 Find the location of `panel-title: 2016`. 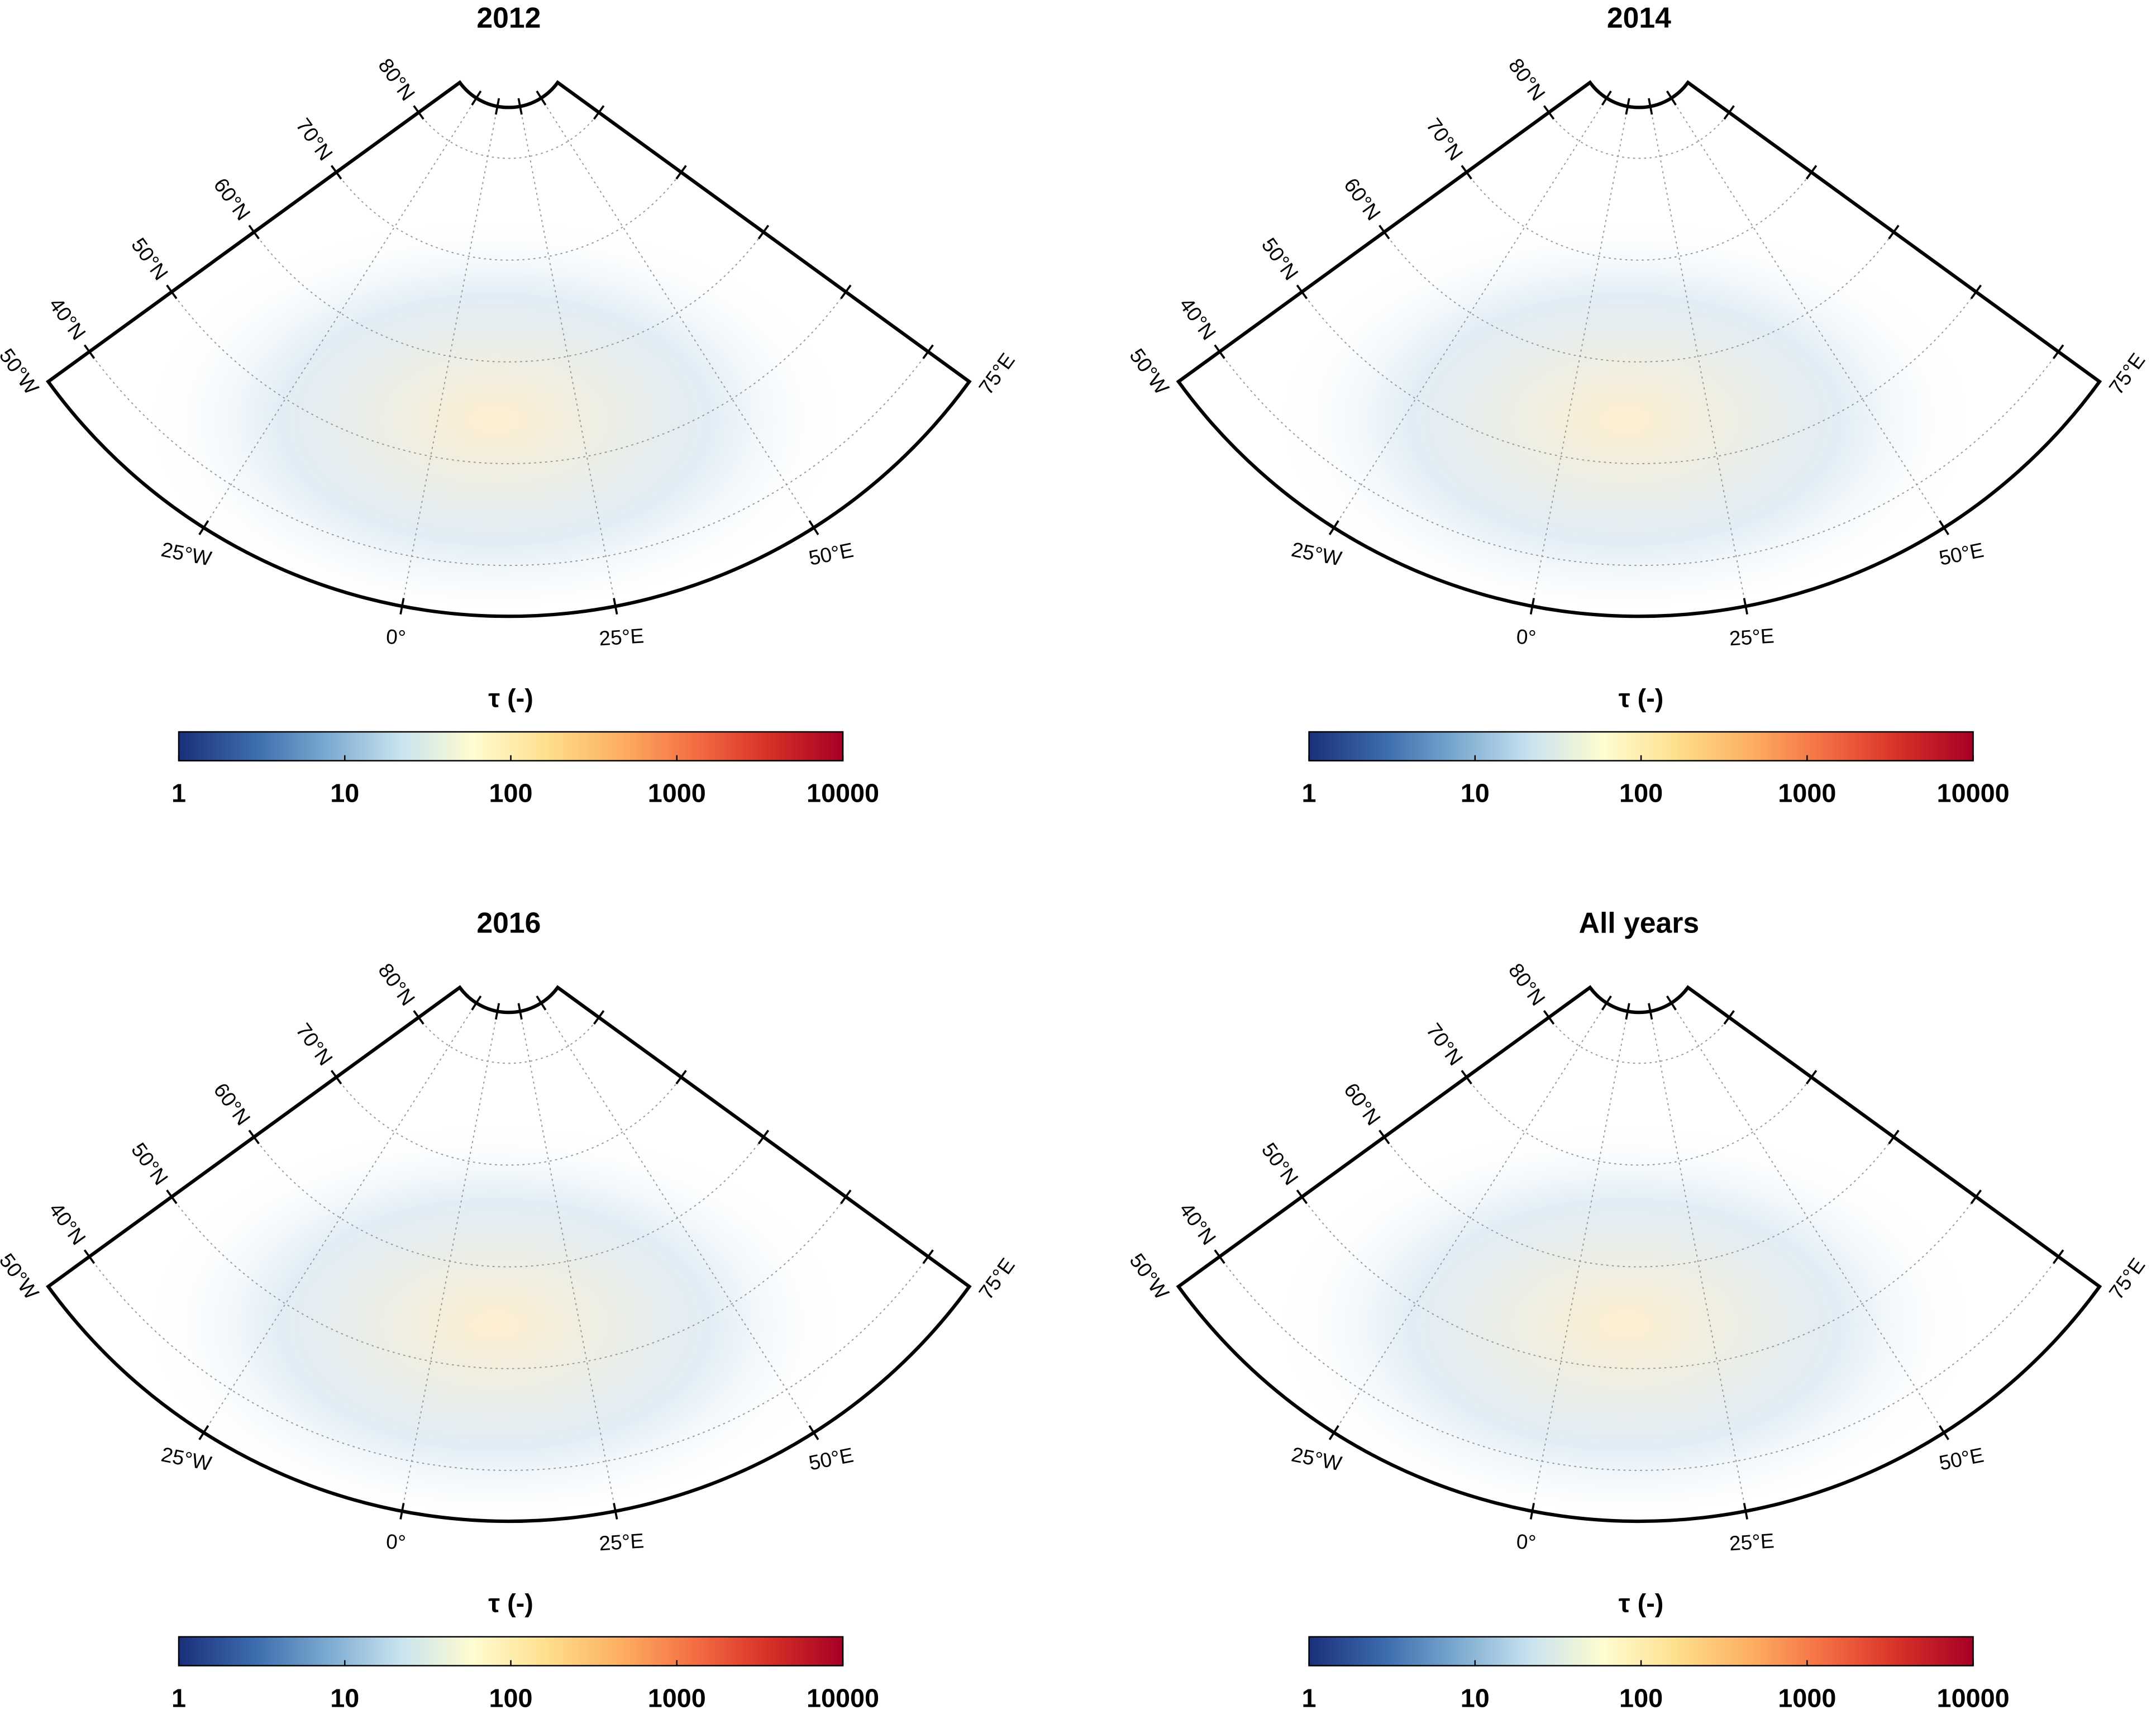

panel-title: 2016 is located at coordinates (509, 923).